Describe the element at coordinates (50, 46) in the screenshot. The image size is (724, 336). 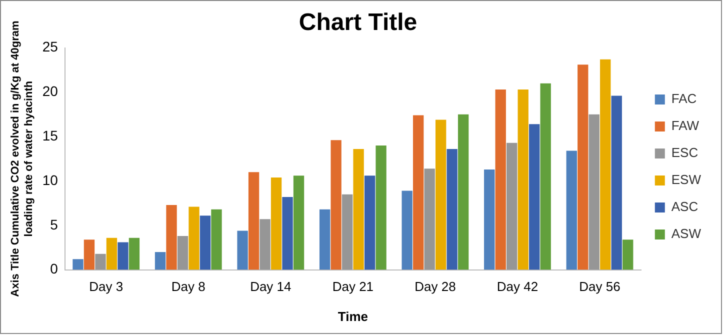
I see `y-tick-label: 25` at that location.